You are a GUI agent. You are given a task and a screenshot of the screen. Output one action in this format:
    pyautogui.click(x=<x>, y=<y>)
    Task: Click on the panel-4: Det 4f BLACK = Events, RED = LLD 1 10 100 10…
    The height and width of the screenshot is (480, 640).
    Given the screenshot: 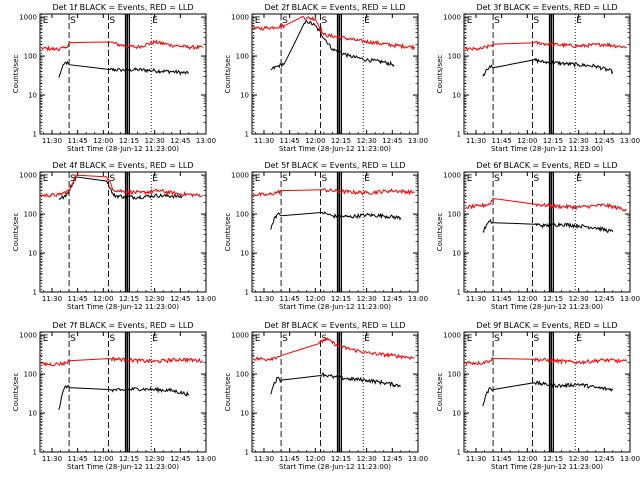 What is the action you would take?
    pyautogui.click(x=114, y=236)
    